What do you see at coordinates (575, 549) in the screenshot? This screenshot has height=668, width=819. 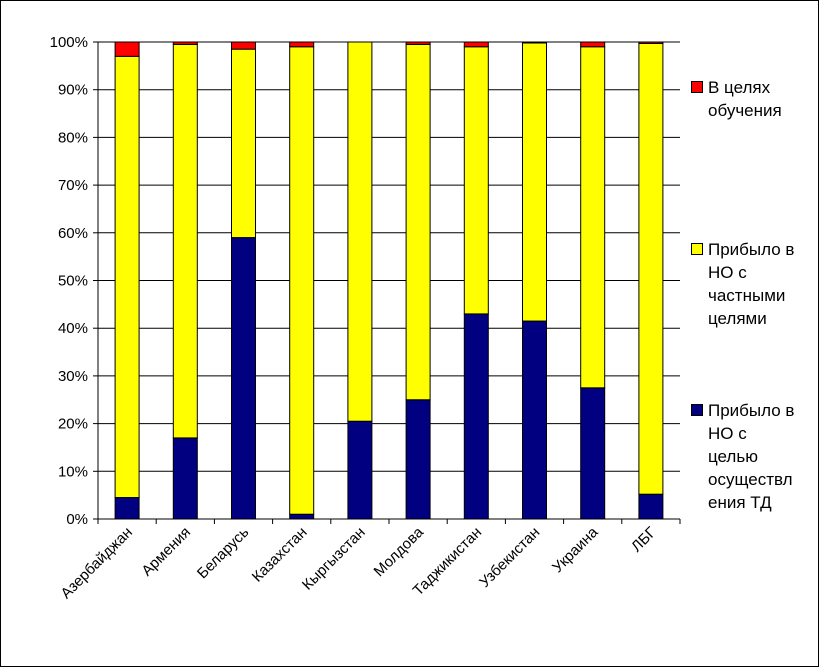 I see `x-category-label: Украина` at bounding box center [575, 549].